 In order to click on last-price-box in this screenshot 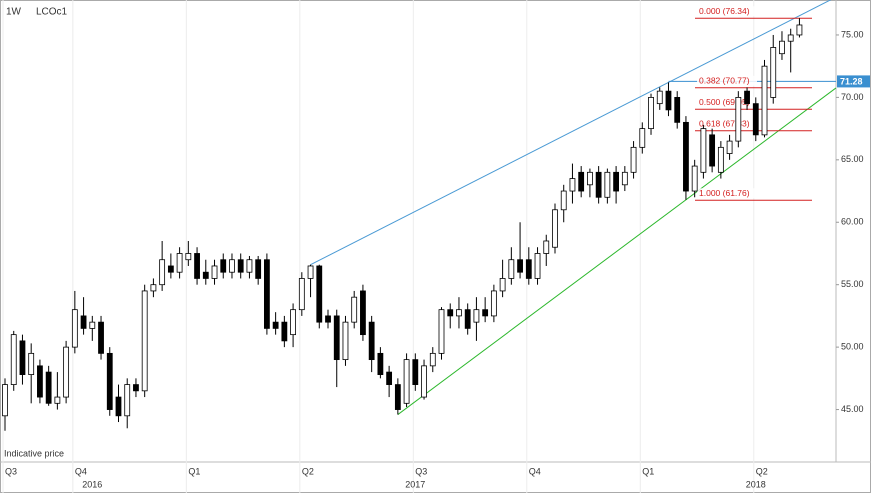, I will do `click(853, 81)`.